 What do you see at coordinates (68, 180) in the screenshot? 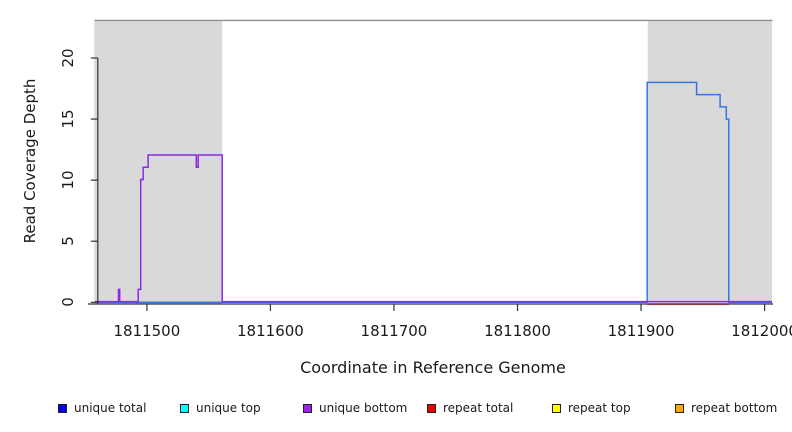
I see `y-tick-label: 10` at bounding box center [68, 180].